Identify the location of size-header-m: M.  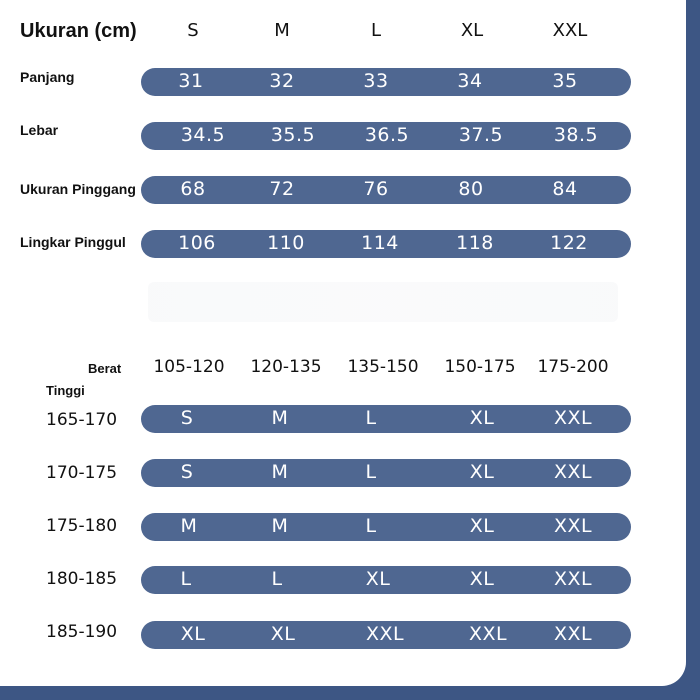
(282, 30).